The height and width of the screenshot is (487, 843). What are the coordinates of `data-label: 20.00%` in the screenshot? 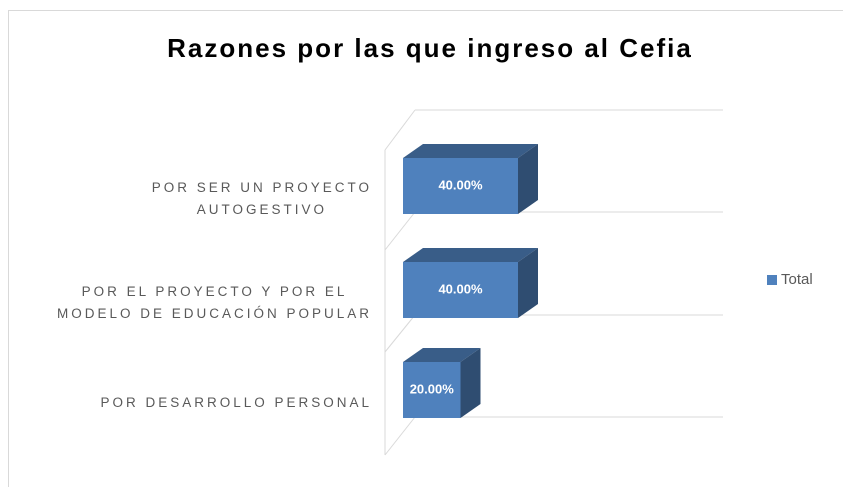 It's located at (432, 388).